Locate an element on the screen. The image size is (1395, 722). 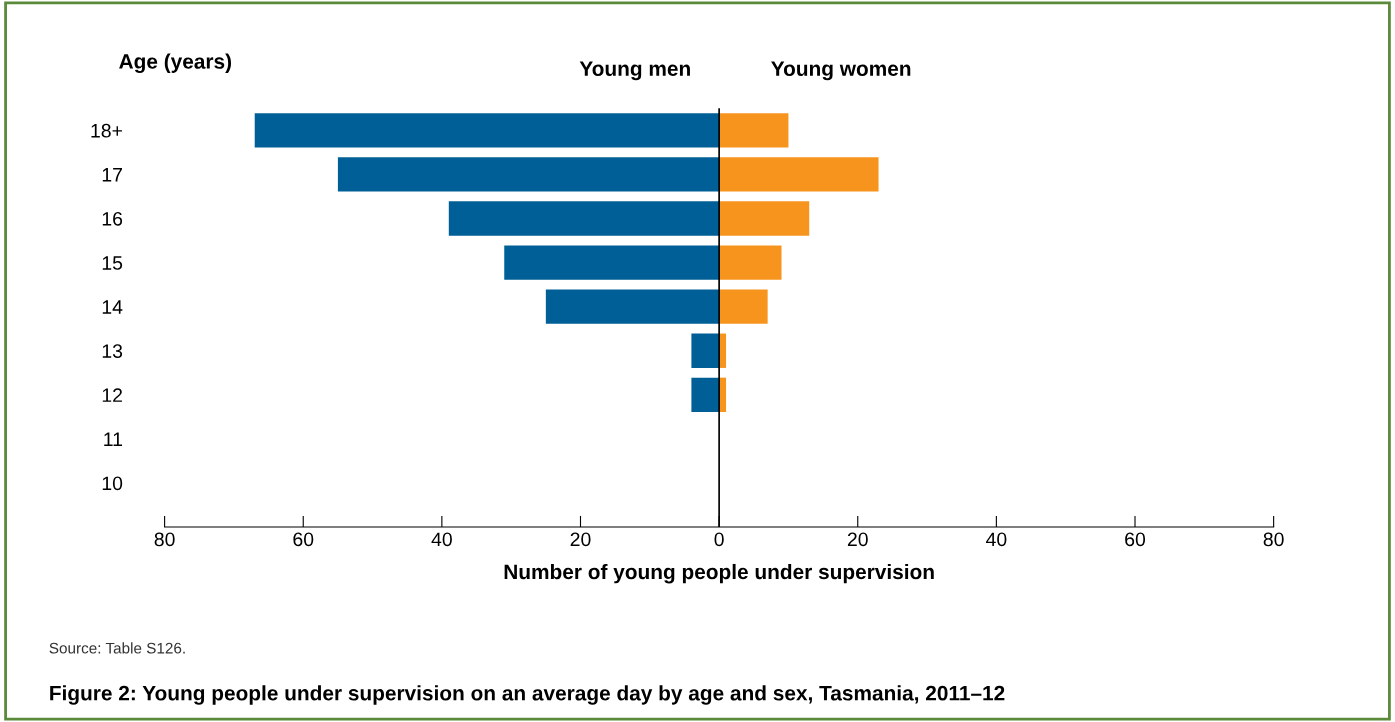
y-tick-label: 18+ is located at coordinates (106, 130).